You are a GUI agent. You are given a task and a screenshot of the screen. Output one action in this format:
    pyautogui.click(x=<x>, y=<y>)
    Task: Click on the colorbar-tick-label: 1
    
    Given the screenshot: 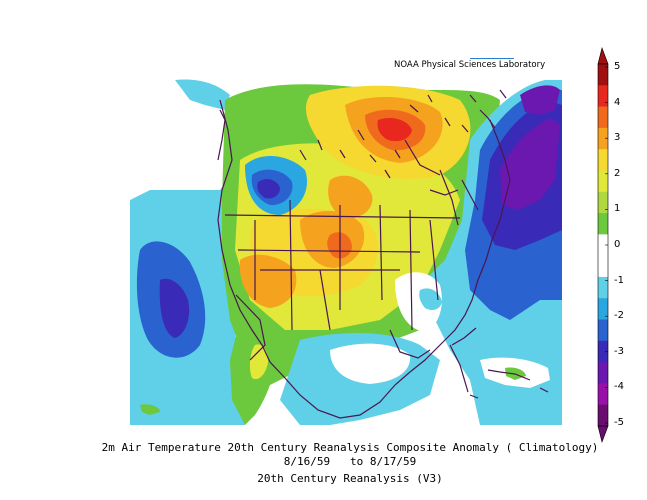 What is the action you would take?
    pyautogui.click(x=617, y=209)
    